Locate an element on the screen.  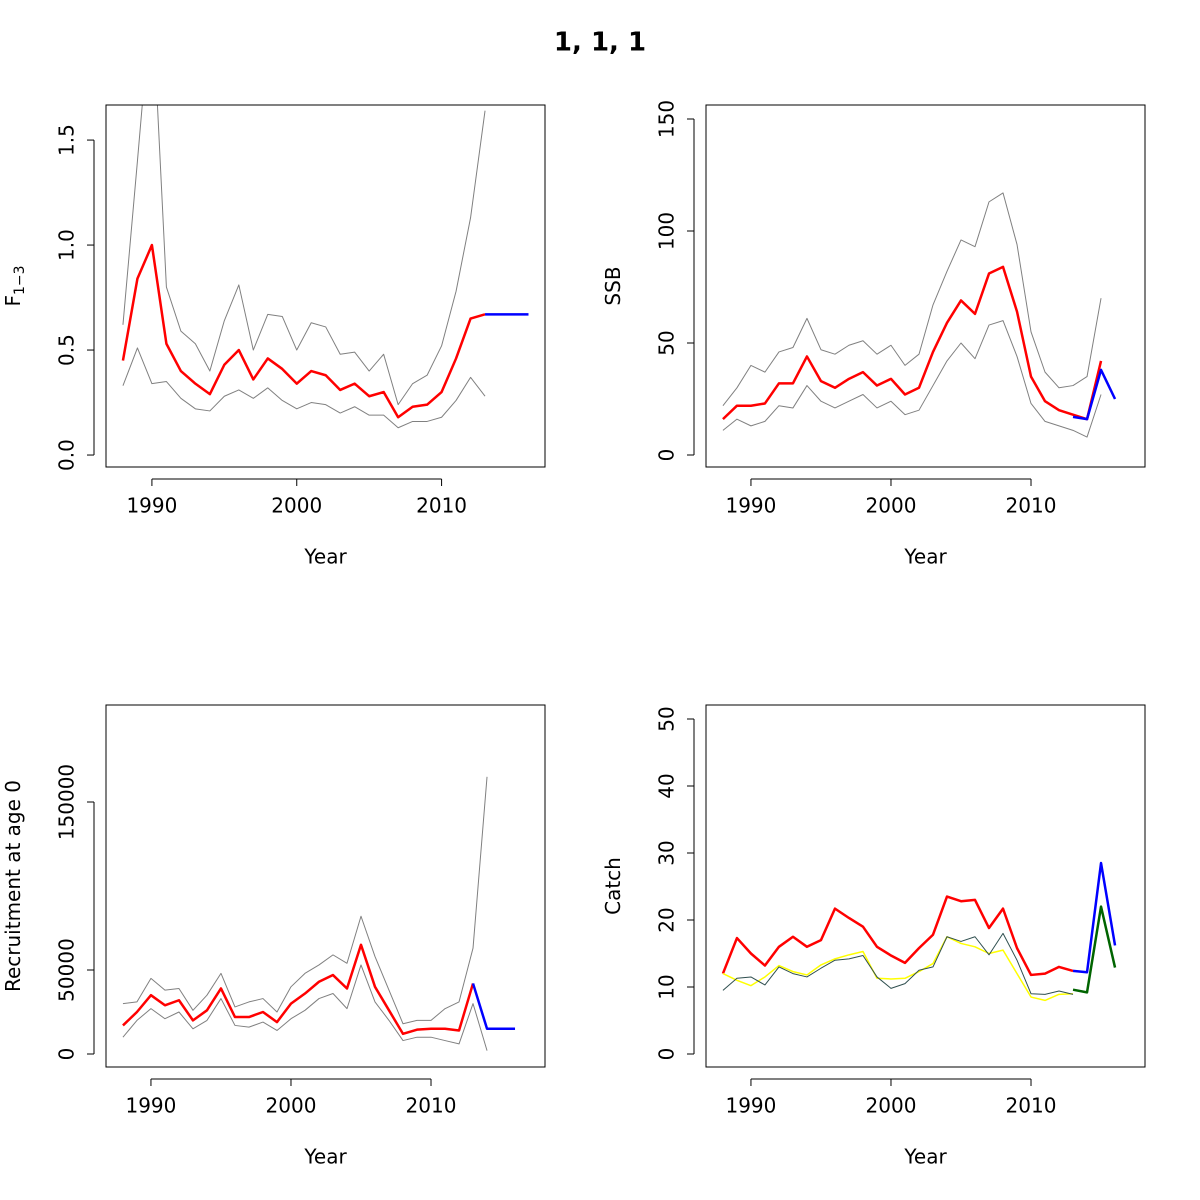
y-tick-label: 50000 is located at coordinates (67, 970).